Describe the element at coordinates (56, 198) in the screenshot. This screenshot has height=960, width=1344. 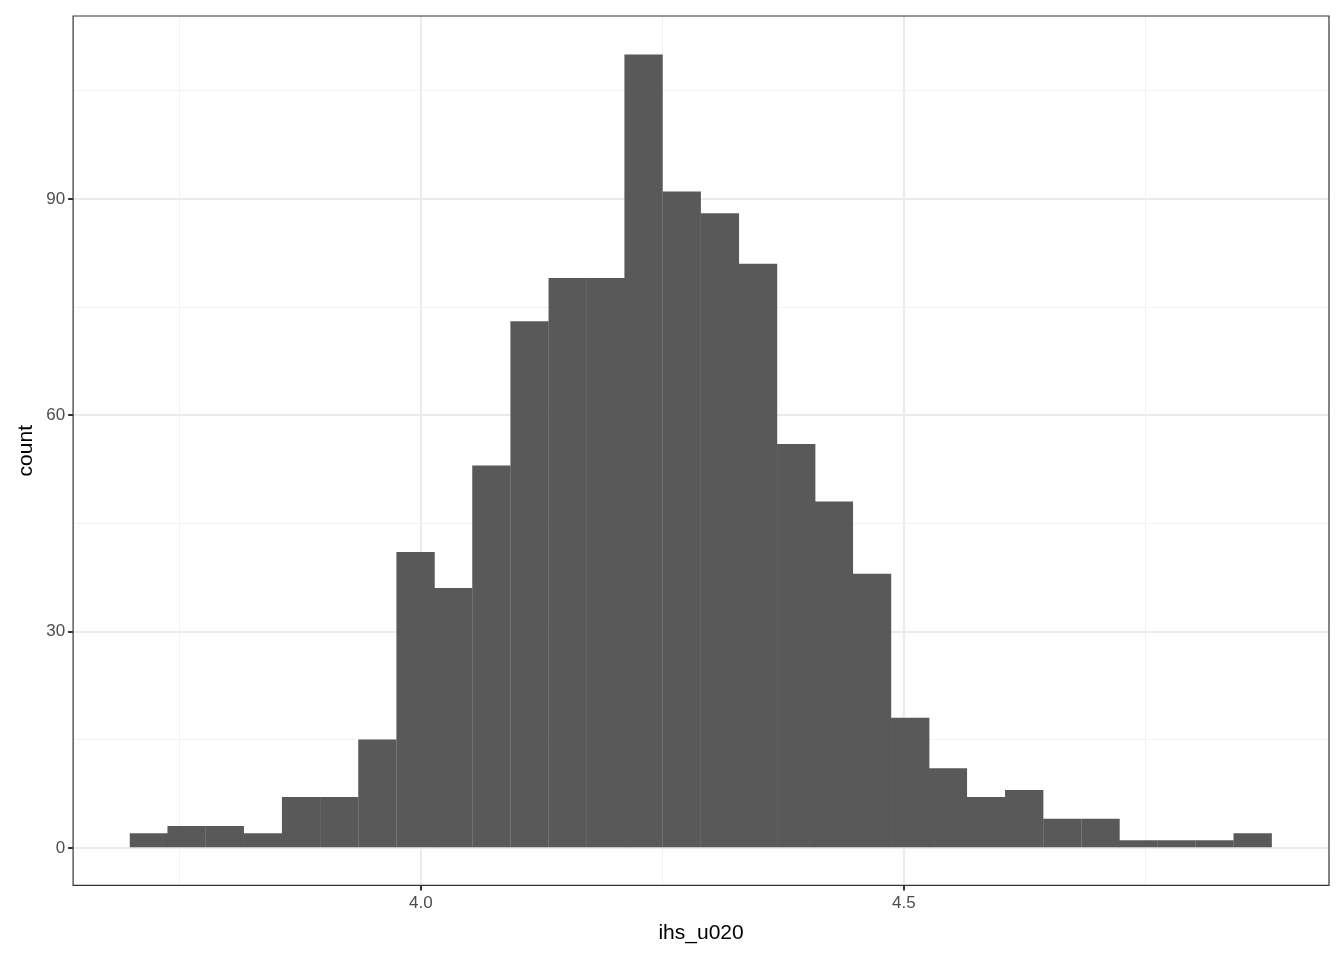
I see `y-tick-label: 90` at that location.